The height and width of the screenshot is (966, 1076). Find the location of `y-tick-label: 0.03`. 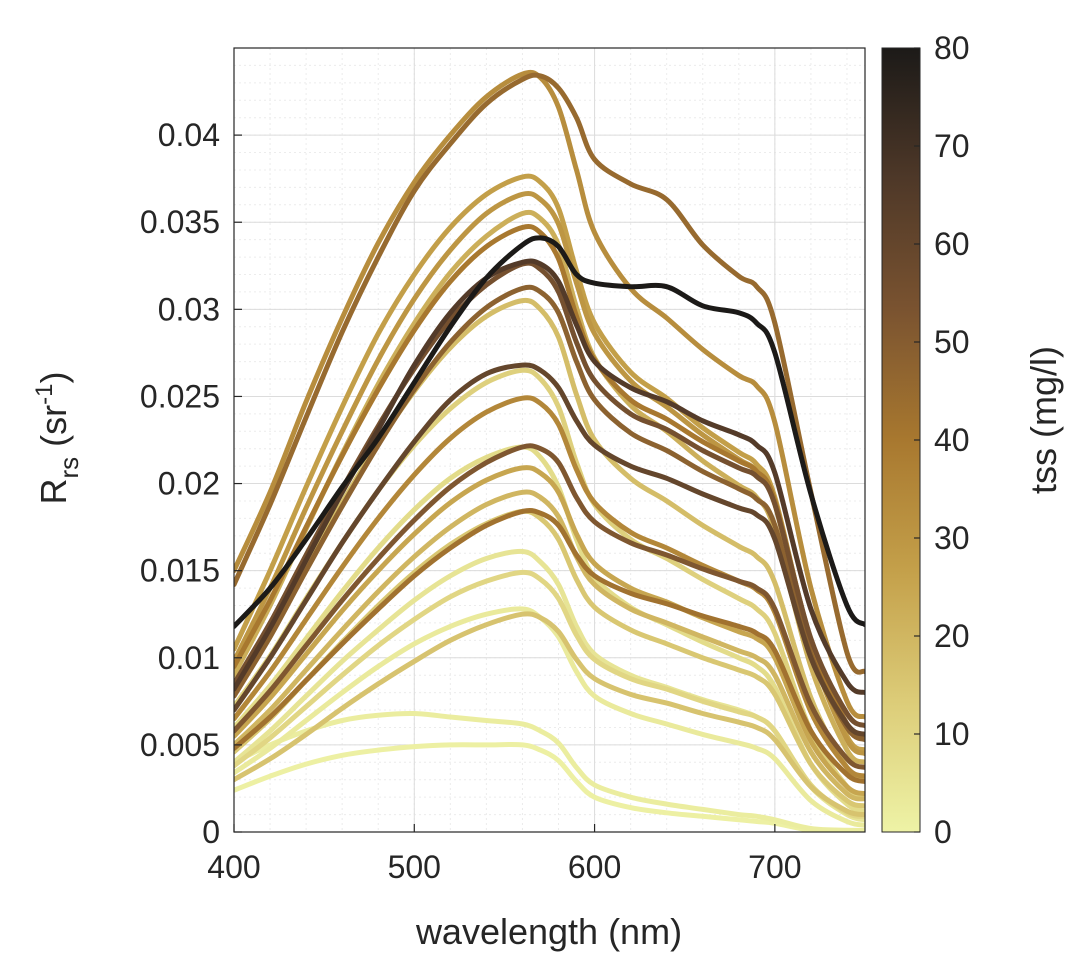

y-tick-label: 0.03 is located at coordinates (189, 309).